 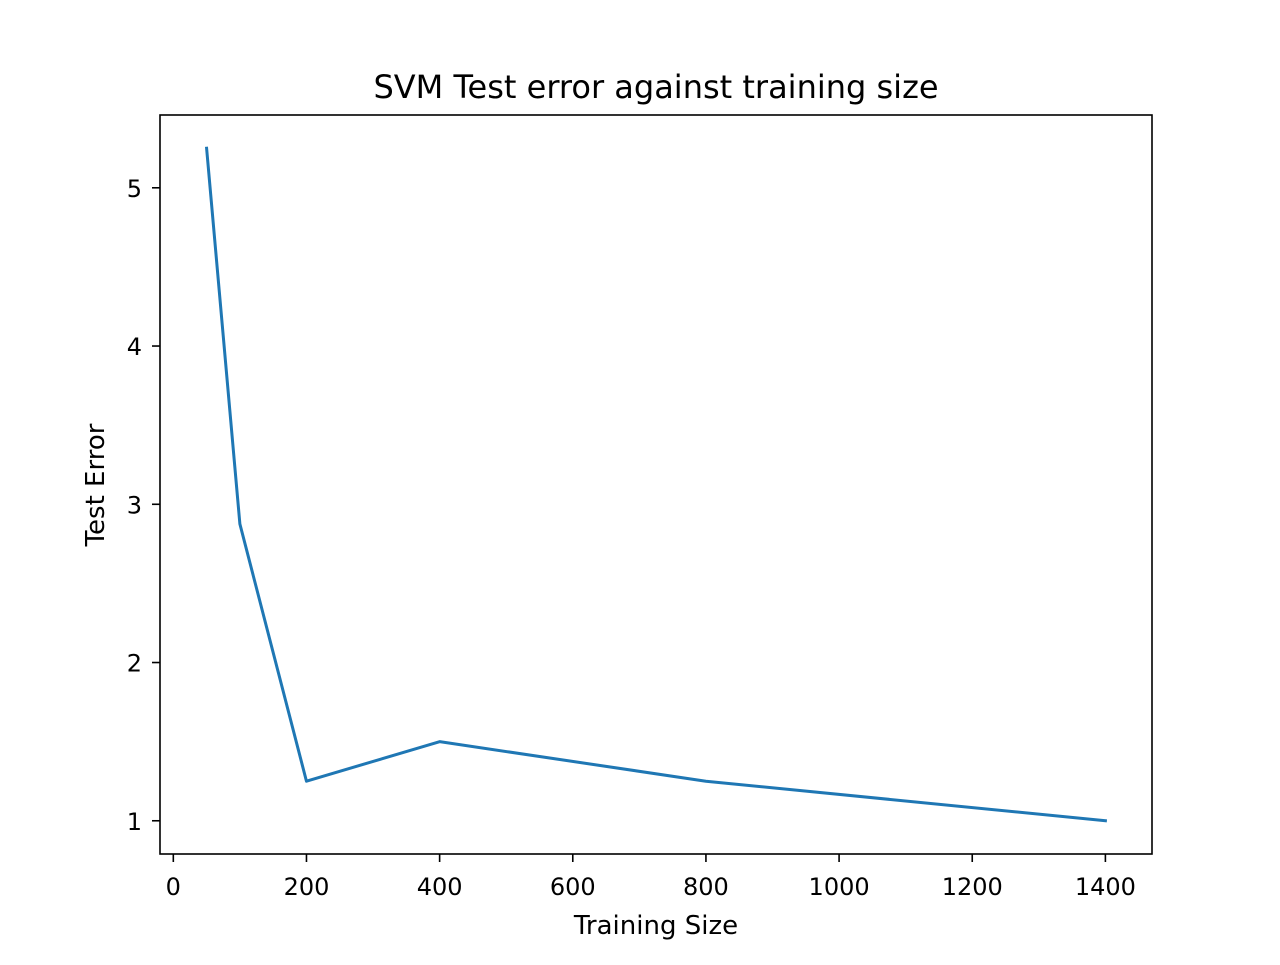 I want to click on y-tick-label-4: 4, so click(x=134, y=347).